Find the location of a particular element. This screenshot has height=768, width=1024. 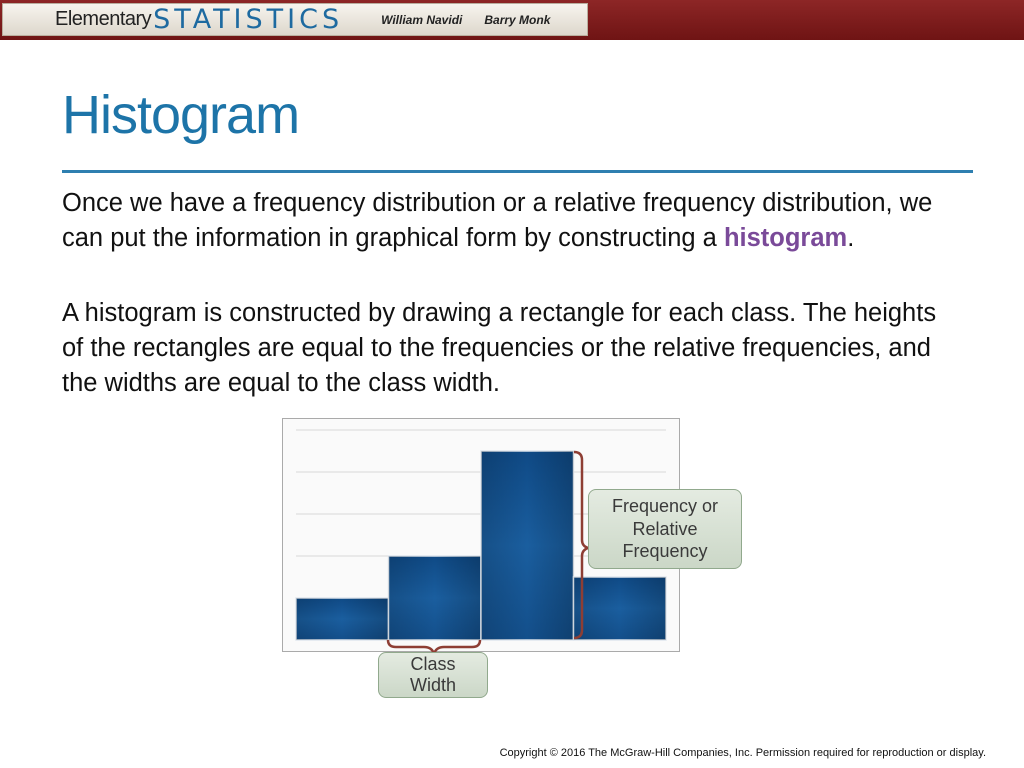

frequency-callout-line-1: Frequency or is located at coordinates (665, 506).